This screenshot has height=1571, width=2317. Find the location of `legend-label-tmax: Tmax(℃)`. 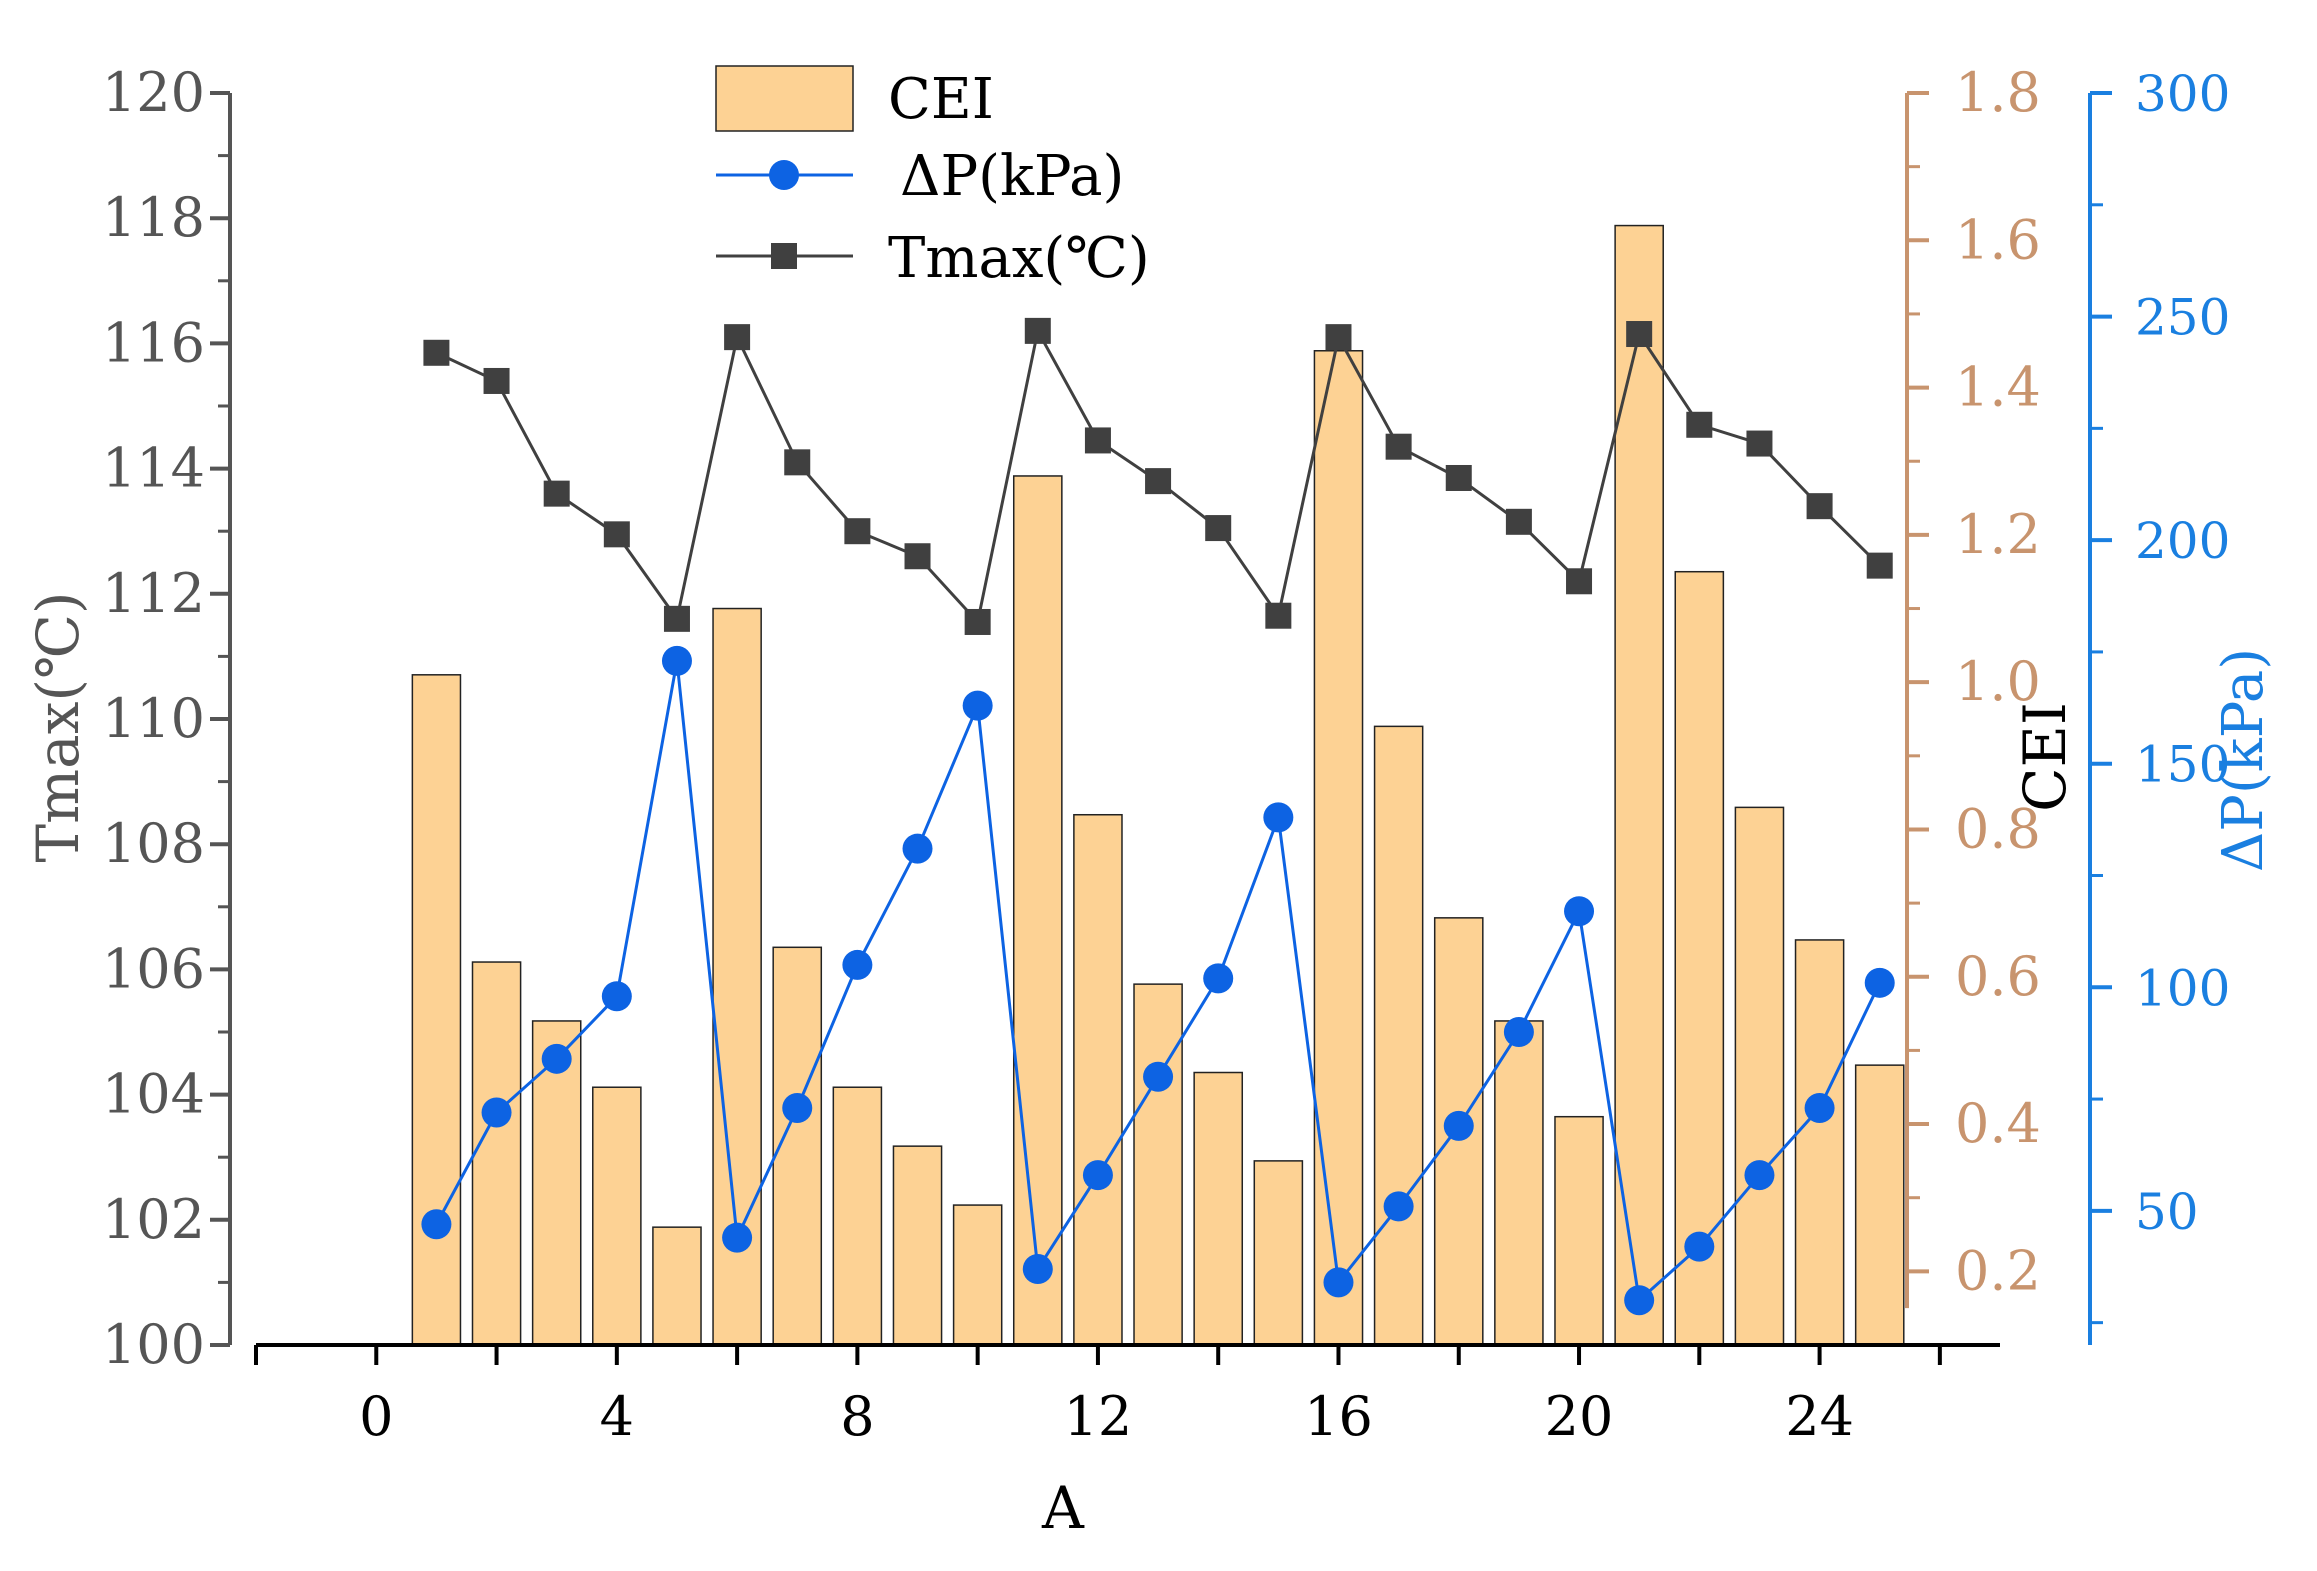

legend-label-tmax: Tmax(℃) is located at coordinates (1019, 258).